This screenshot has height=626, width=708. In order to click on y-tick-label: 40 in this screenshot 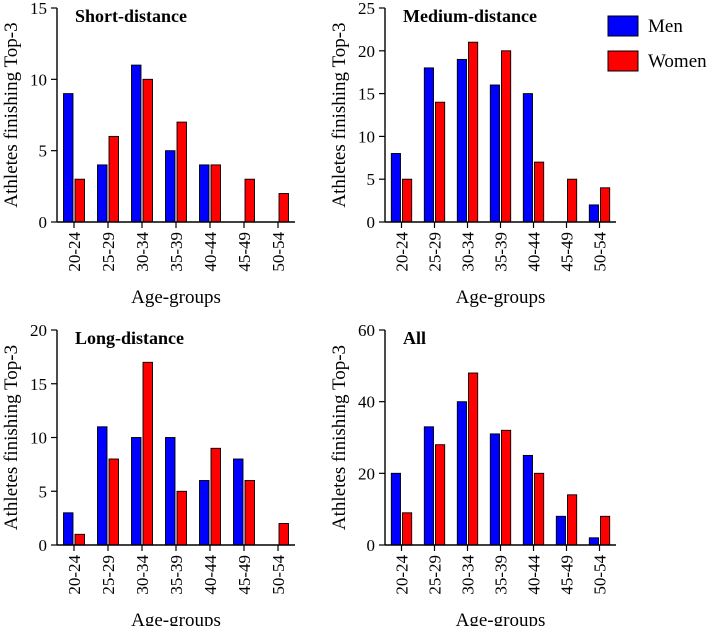, I will do `click(366, 402)`.